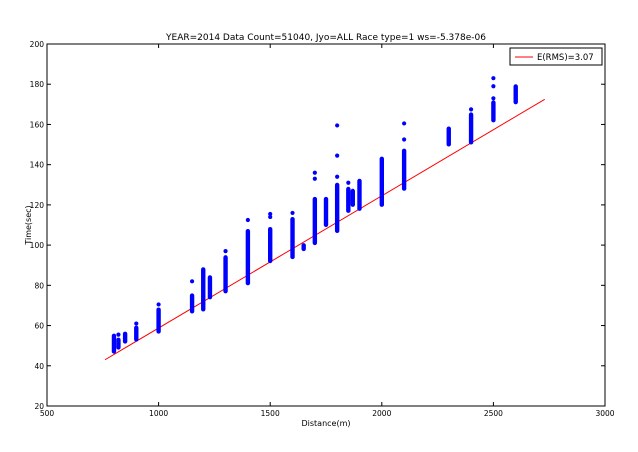 The image size is (638, 452). What do you see at coordinates (325, 423) in the screenshot?
I see `x-axis-label: Distance(m)` at bounding box center [325, 423].